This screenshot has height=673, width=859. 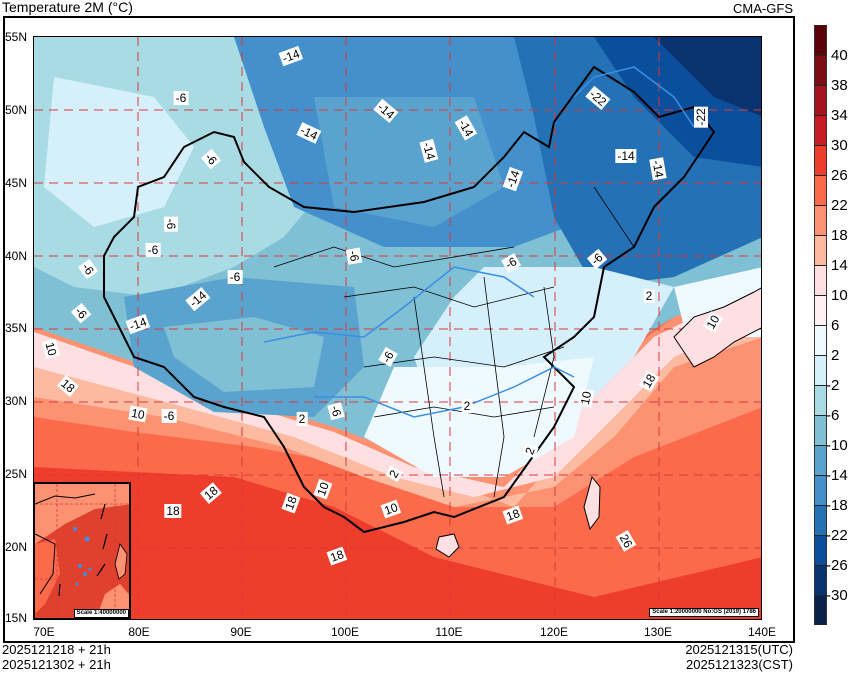 What do you see at coordinates (139, 632) in the screenshot?
I see `lon-label-80e: 80E` at bounding box center [139, 632].